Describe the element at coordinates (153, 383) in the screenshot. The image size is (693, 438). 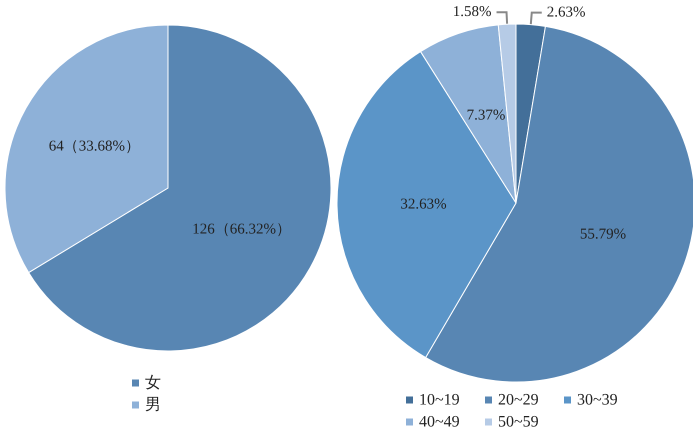
I see `legend-label: 女` at that location.